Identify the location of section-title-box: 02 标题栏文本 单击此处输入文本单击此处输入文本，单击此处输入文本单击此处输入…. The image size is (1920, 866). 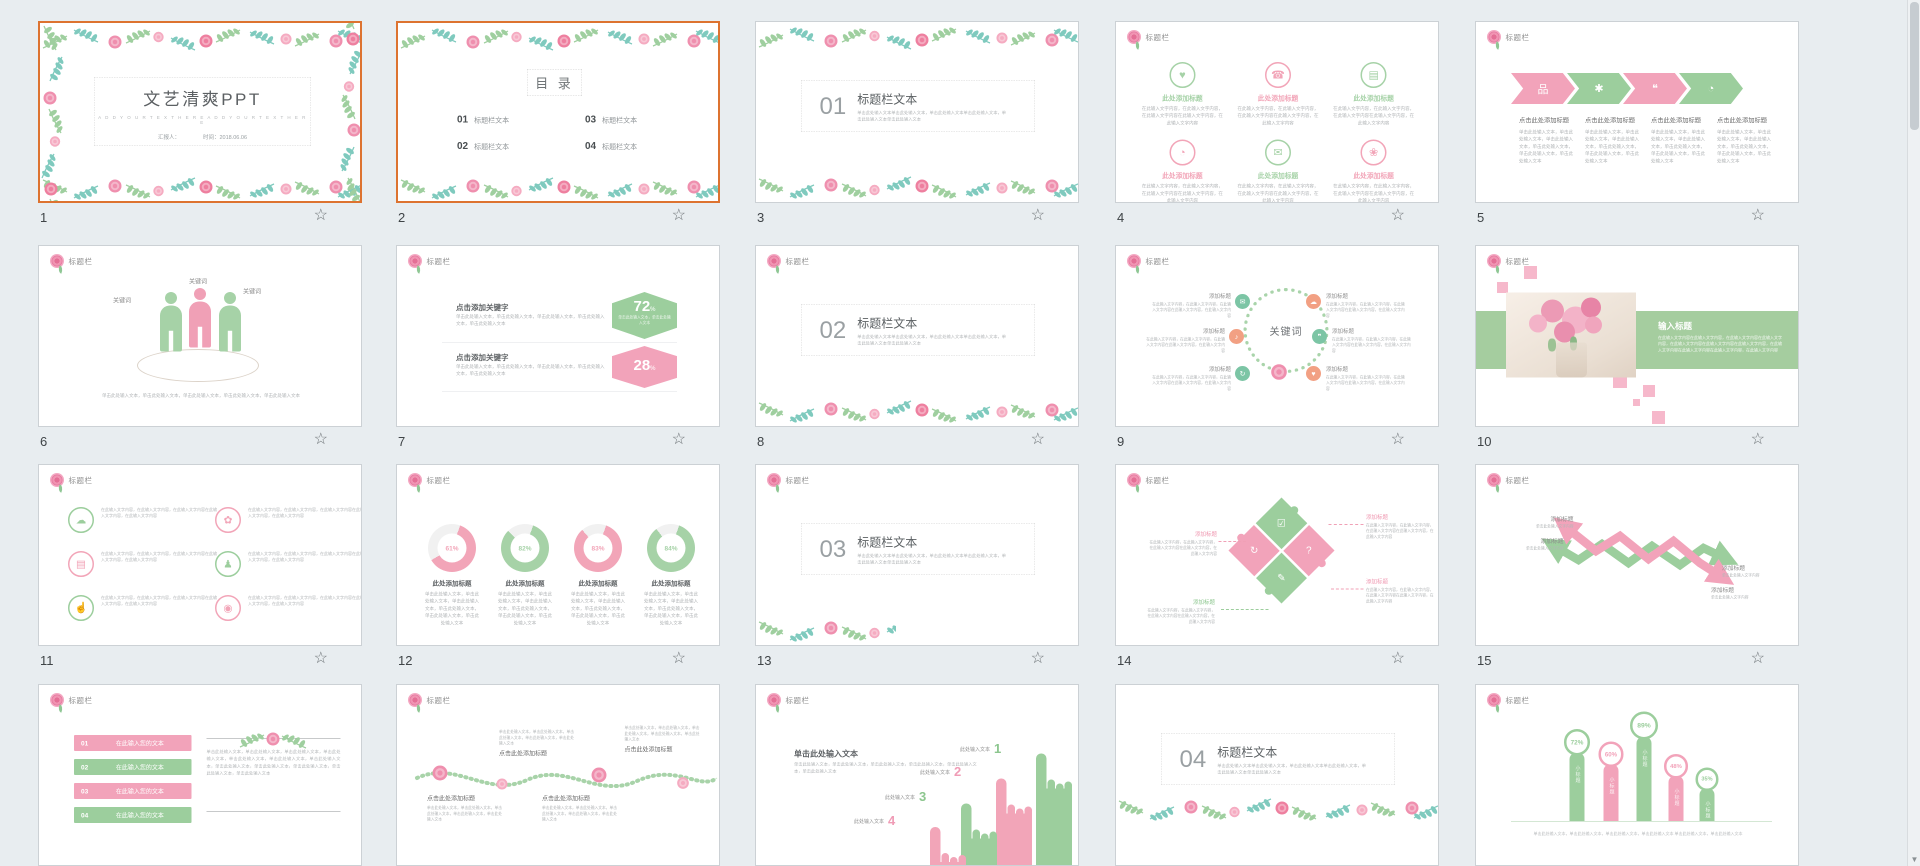
(918, 330).